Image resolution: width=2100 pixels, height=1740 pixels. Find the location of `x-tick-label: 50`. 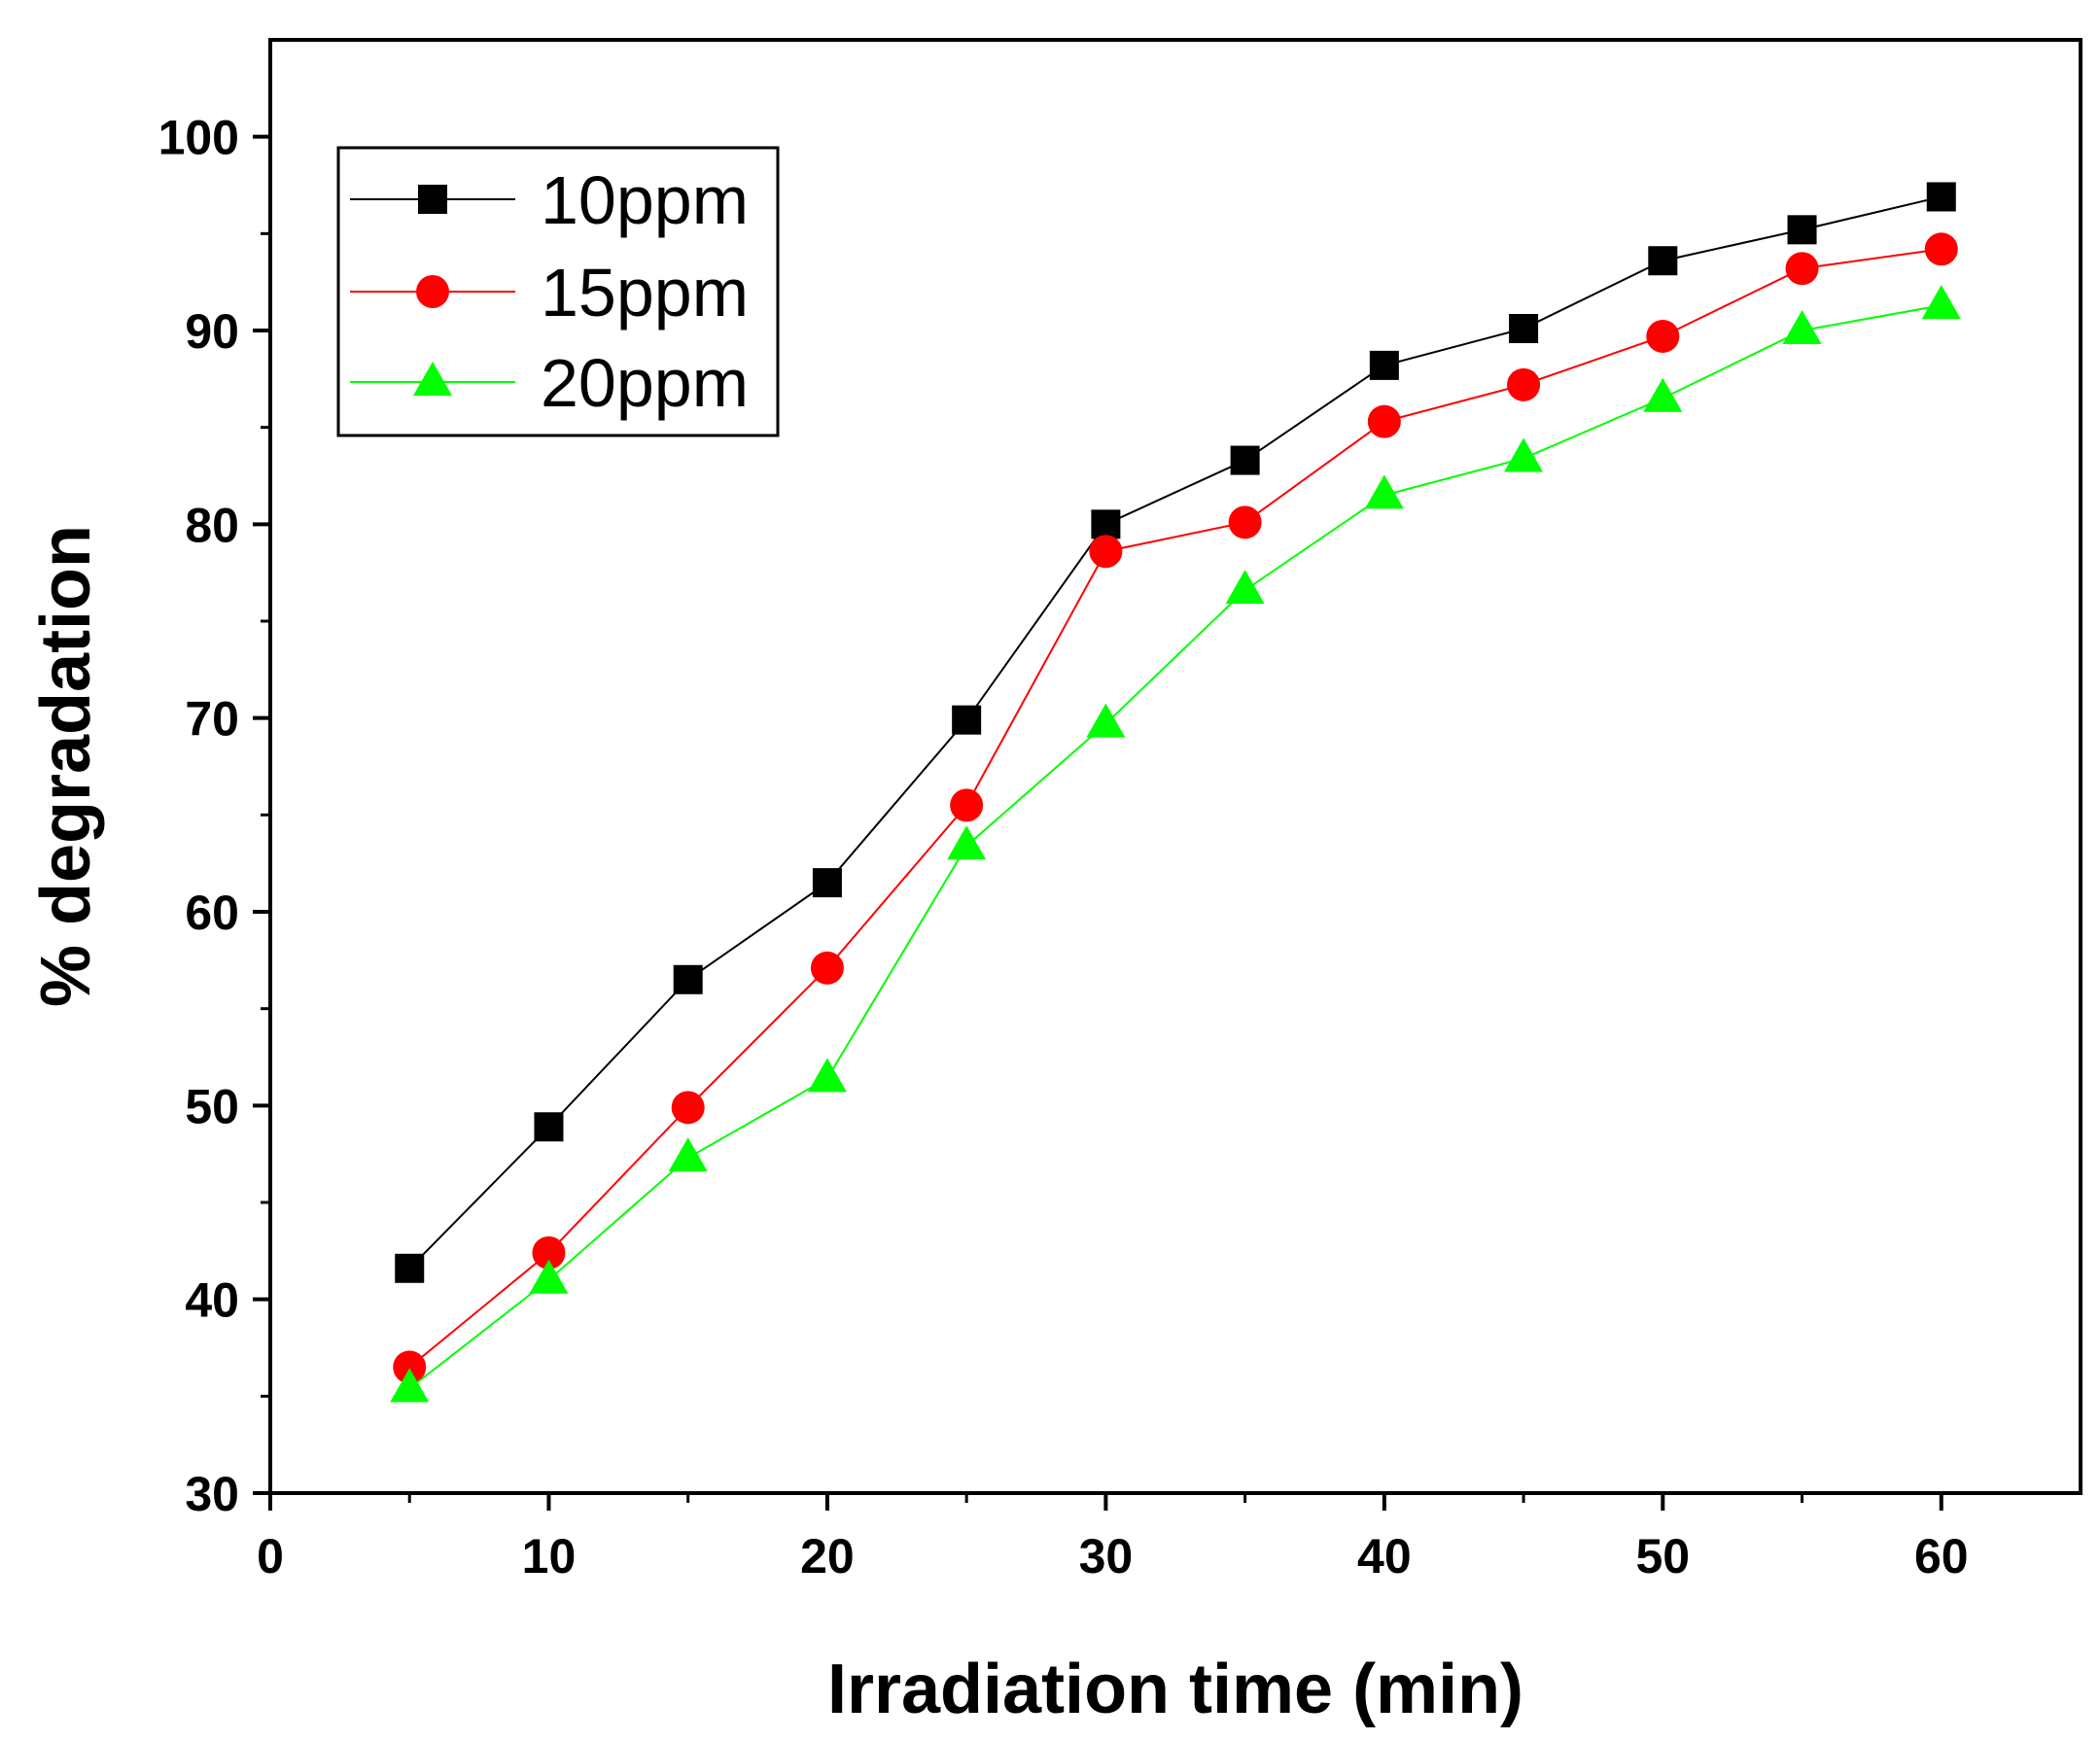

x-tick-label: 50 is located at coordinates (1662, 1556).